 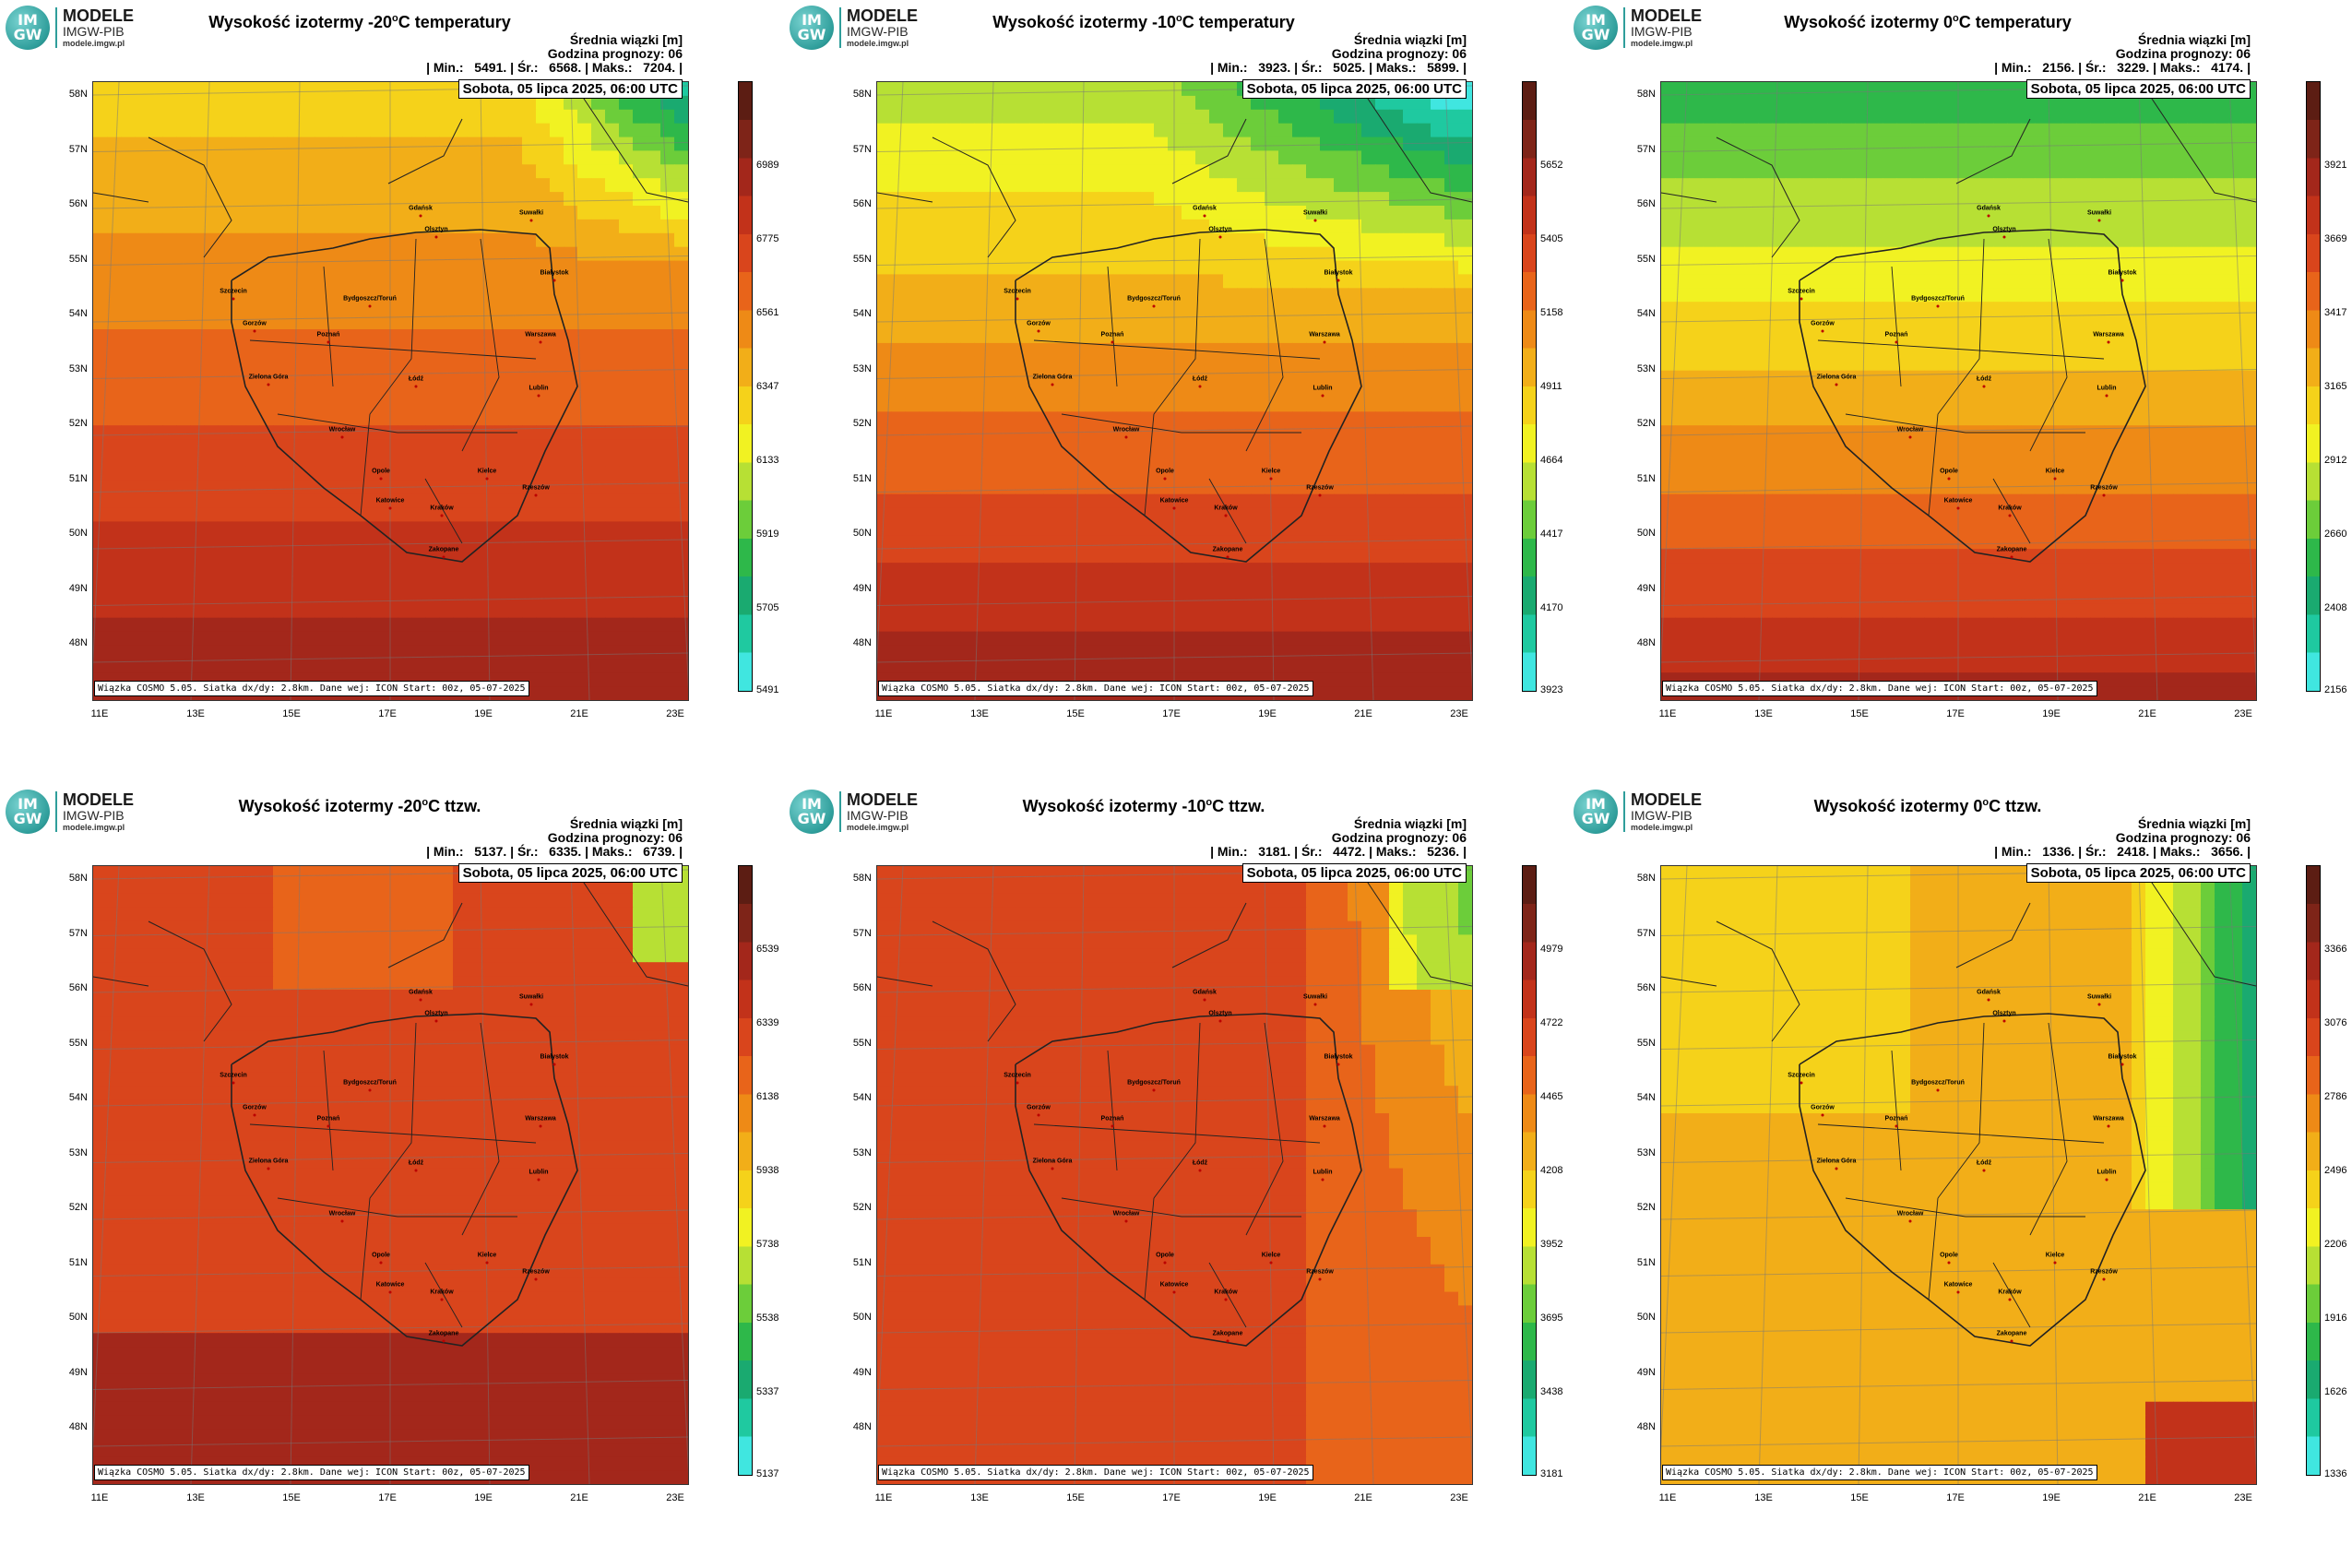 What do you see at coordinates (1126, 430) in the screenshot?
I see `city-label: Wrocław` at bounding box center [1126, 430].